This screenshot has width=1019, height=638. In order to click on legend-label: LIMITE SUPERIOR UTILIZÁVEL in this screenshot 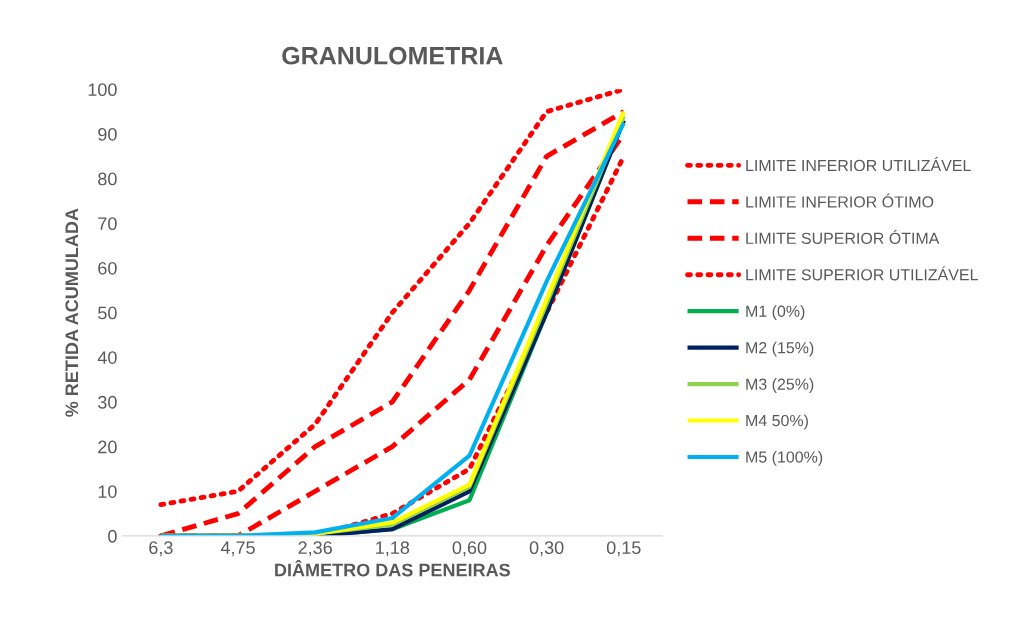, I will do `click(862, 273)`.